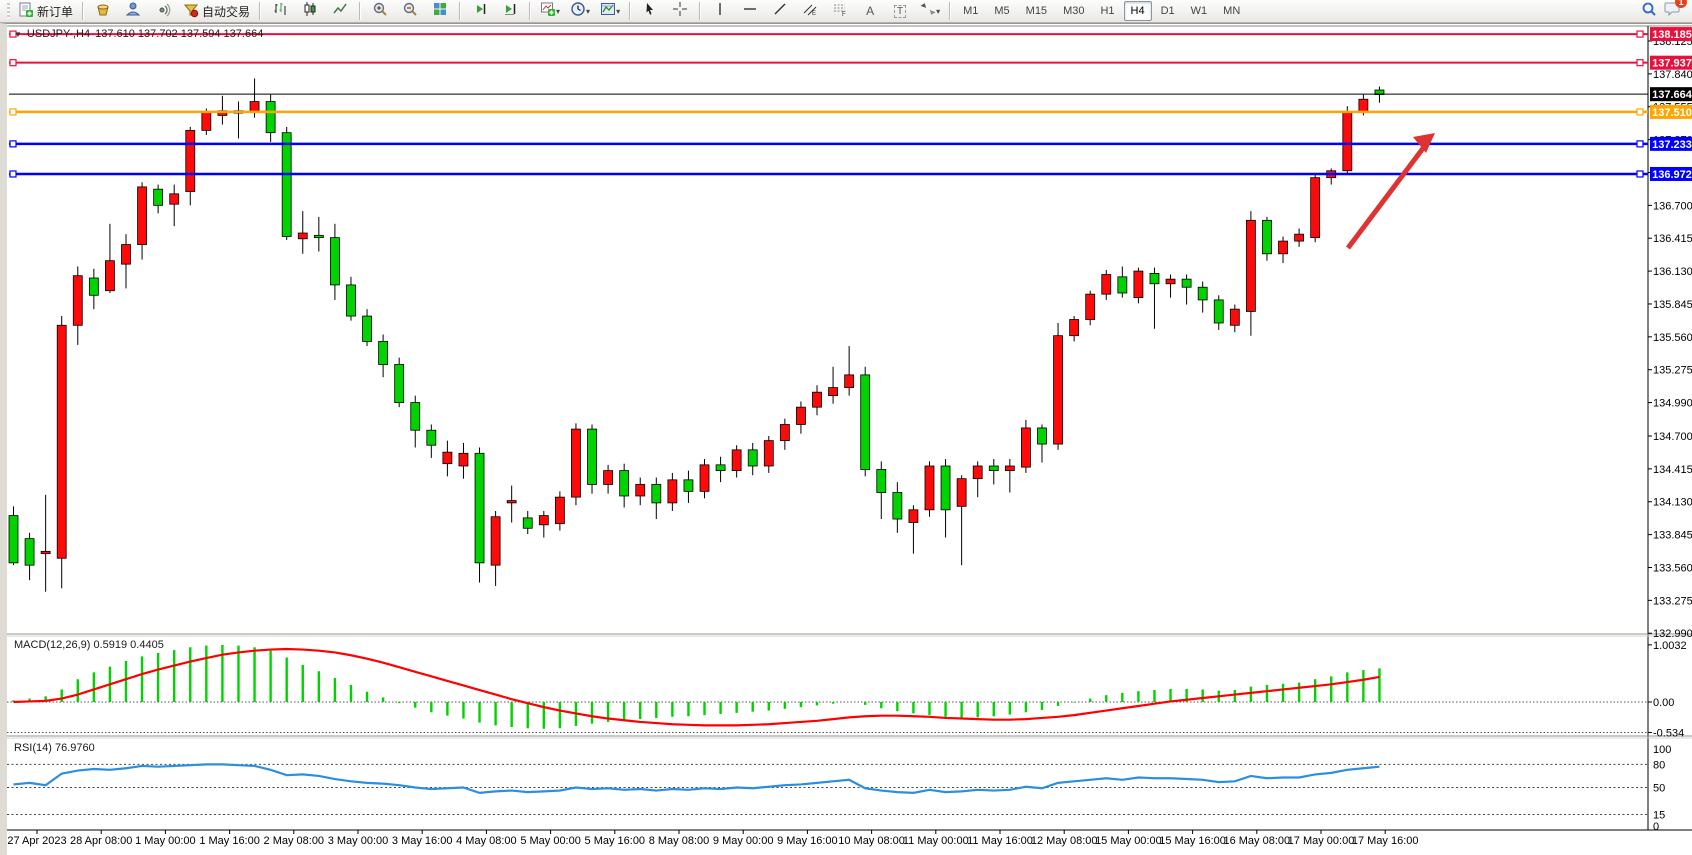  Describe the element at coordinates (216, 11) in the screenshot. I see `autotrade-button: 自动交易` at that location.